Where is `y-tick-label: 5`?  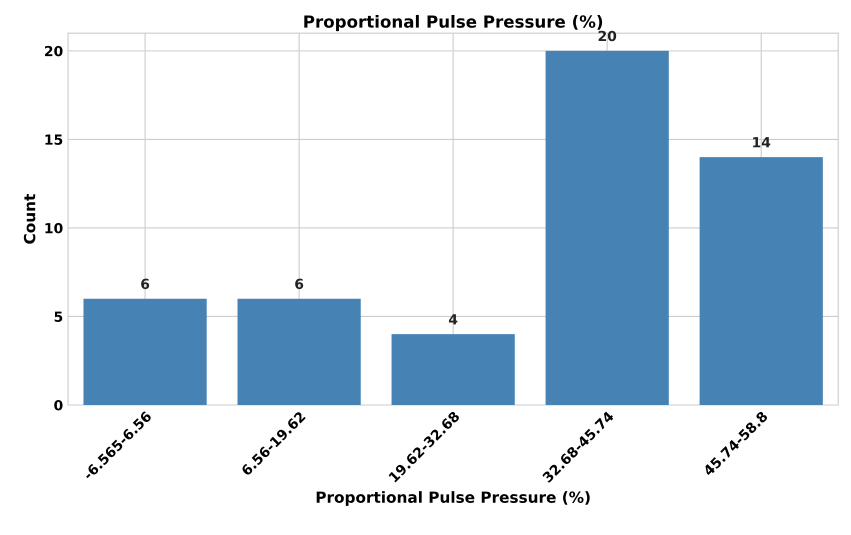 y-tick-label: 5 is located at coordinates (58, 317).